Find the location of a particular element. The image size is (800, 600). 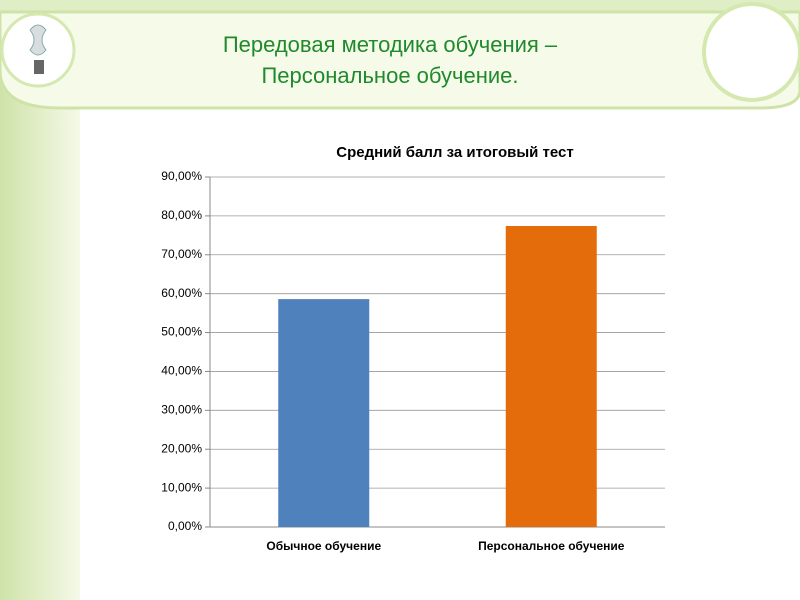

top-band is located at coordinates (400, 6).